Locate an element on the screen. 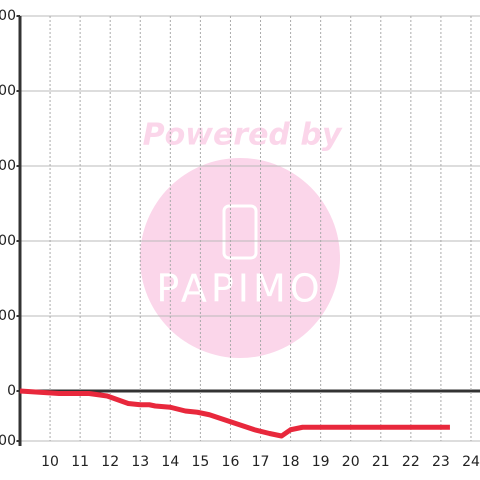  x-tick-label: 16 is located at coordinates (231, 462).